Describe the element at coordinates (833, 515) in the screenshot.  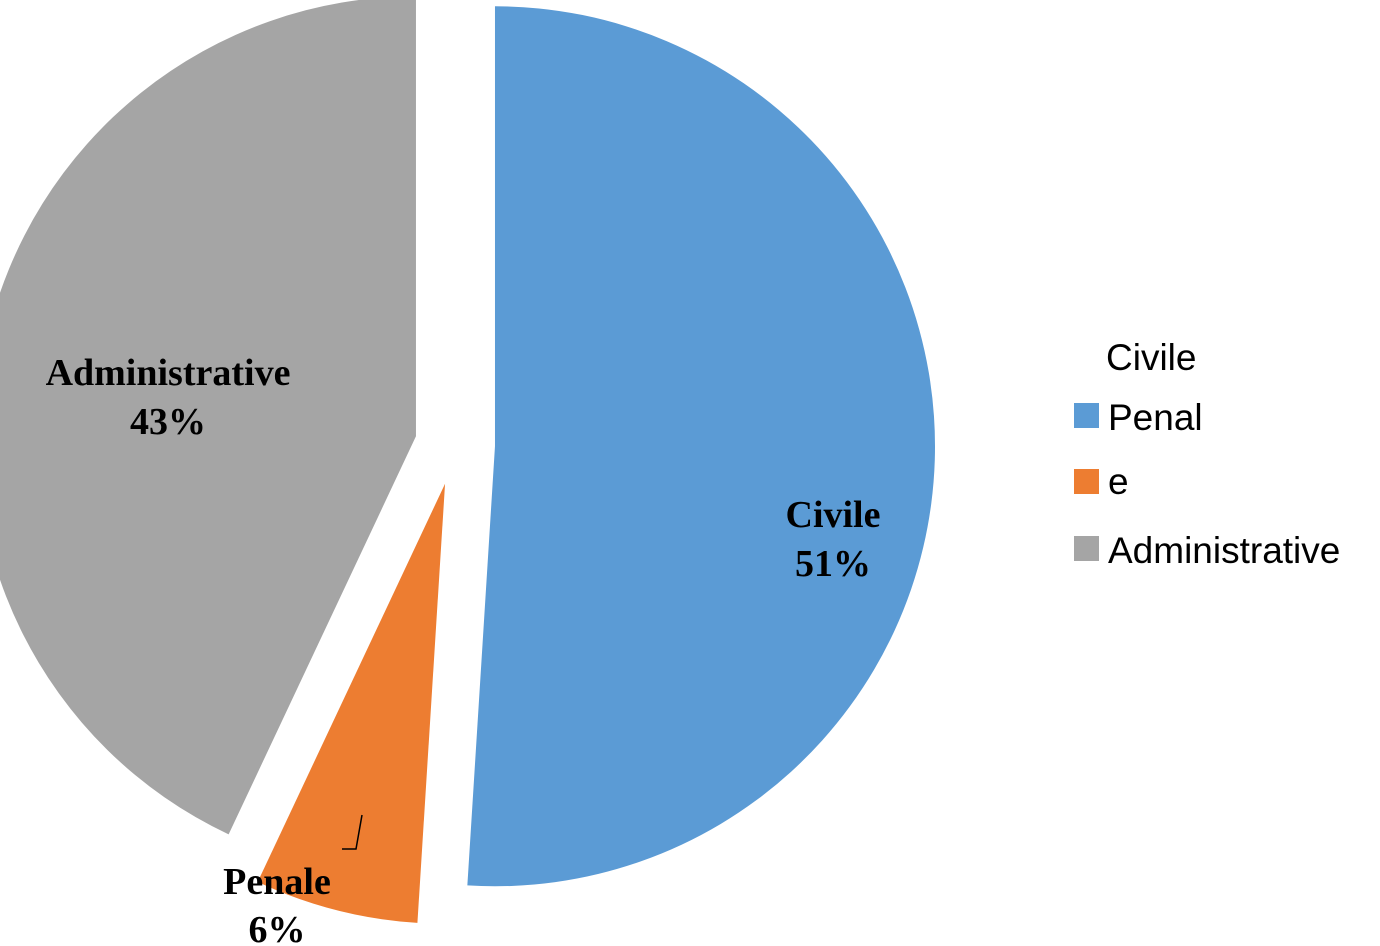
I see `slice-label-civile-name: Civile` at that location.